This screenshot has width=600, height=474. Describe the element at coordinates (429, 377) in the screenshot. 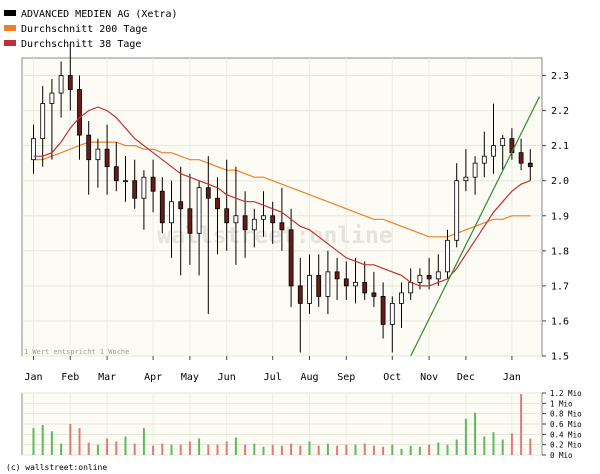

I see `month-label: Nov` at that location.